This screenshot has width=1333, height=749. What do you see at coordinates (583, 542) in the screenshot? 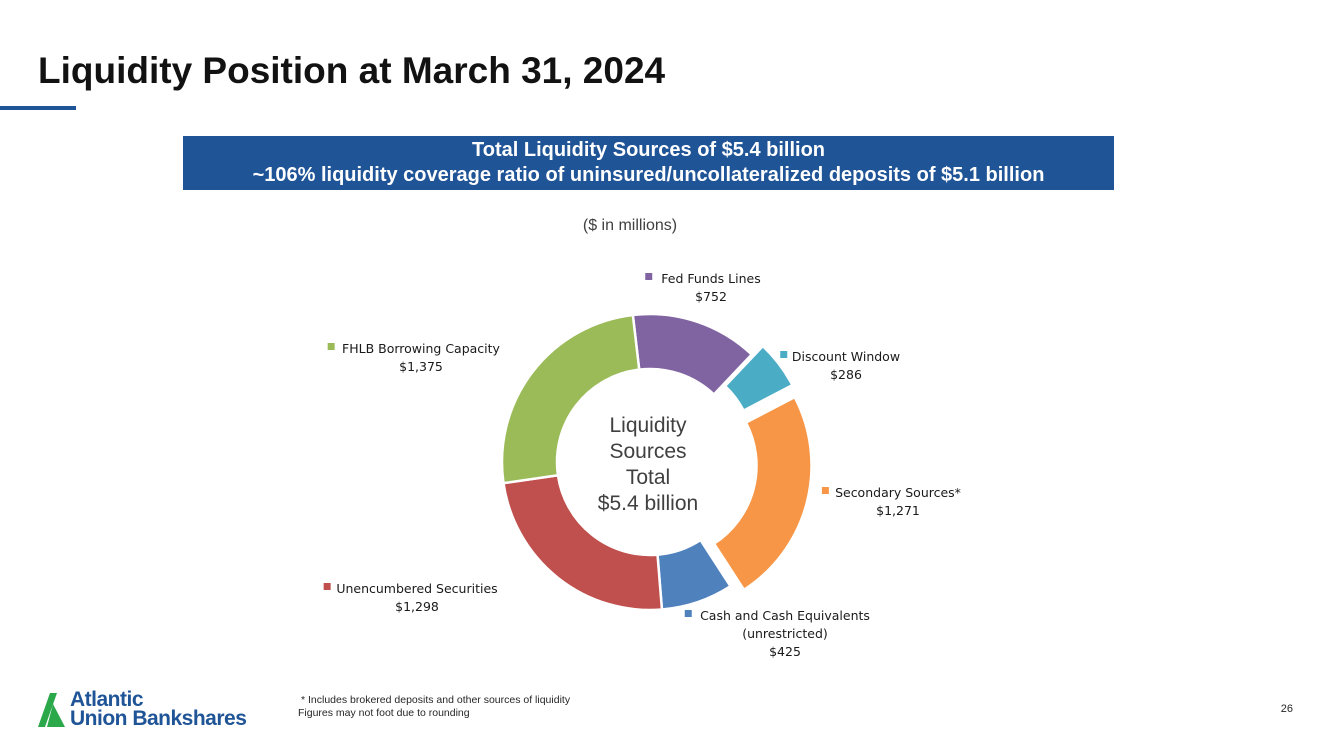
I see `donut-slice-unencumbered-securities` at bounding box center [583, 542].